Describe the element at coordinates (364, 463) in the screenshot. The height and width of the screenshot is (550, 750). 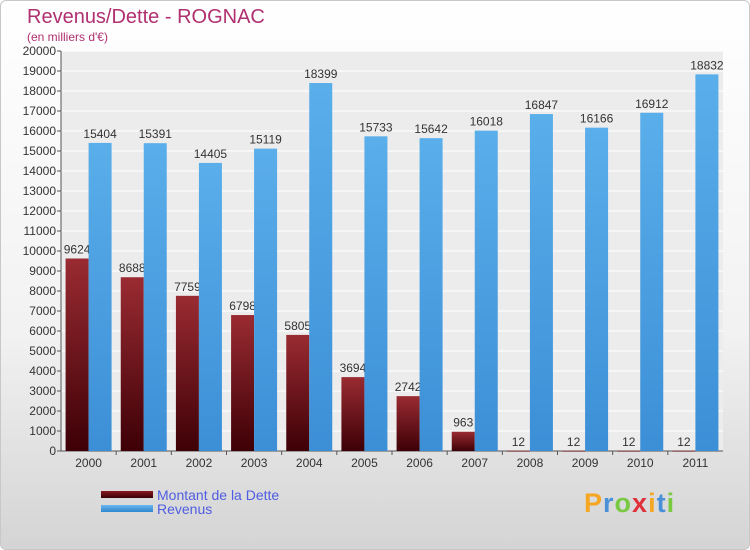
I see `x-tick-label: 2005` at that location.